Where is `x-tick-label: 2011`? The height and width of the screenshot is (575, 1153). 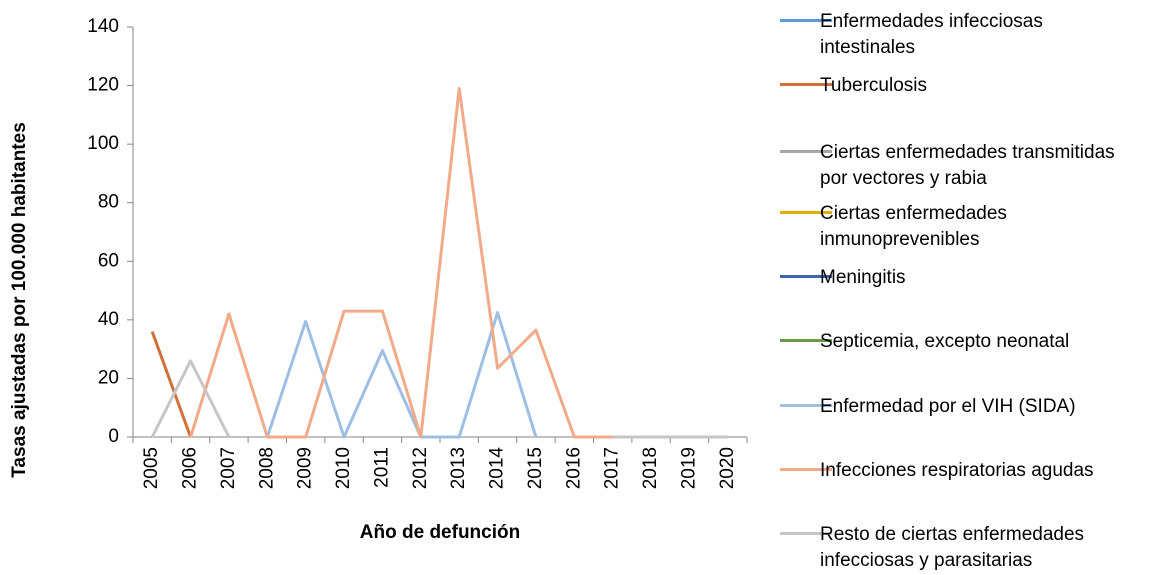
x-tick-label: 2011 is located at coordinates (381, 467).